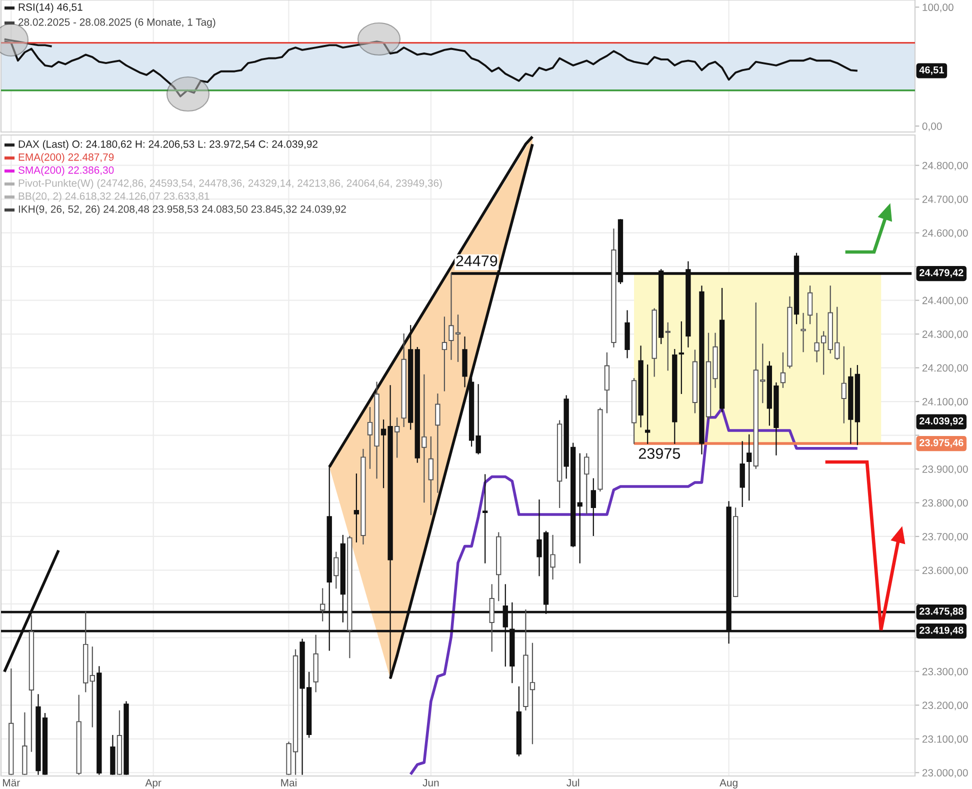 The height and width of the screenshot is (789, 972). Describe the element at coordinates (477, 261) in the screenshot. I see `data-label: 24479` at that location.